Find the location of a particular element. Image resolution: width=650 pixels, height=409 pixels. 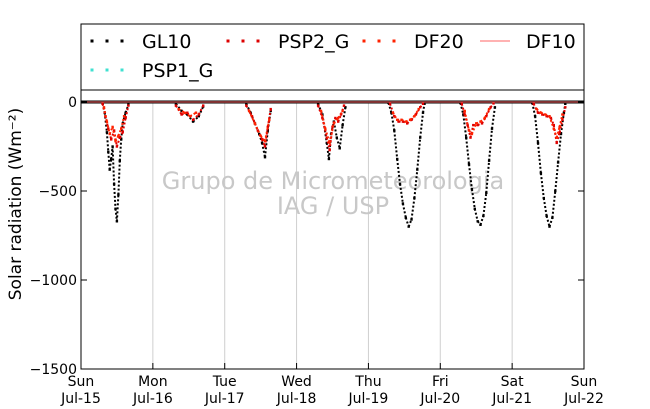

legend-item-DF10: DF10 is located at coordinates (528, 42).